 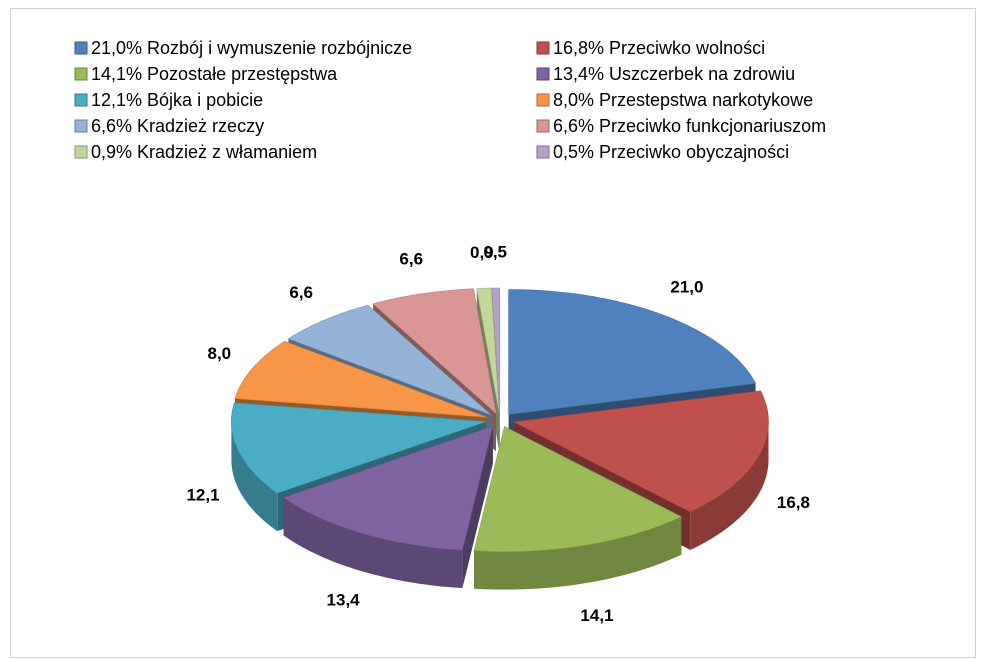 What do you see at coordinates (251, 48) in the screenshot?
I see `legend-label: 21,0% Rozbój i wymuszenie rozbójnicze` at bounding box center [251, 48].